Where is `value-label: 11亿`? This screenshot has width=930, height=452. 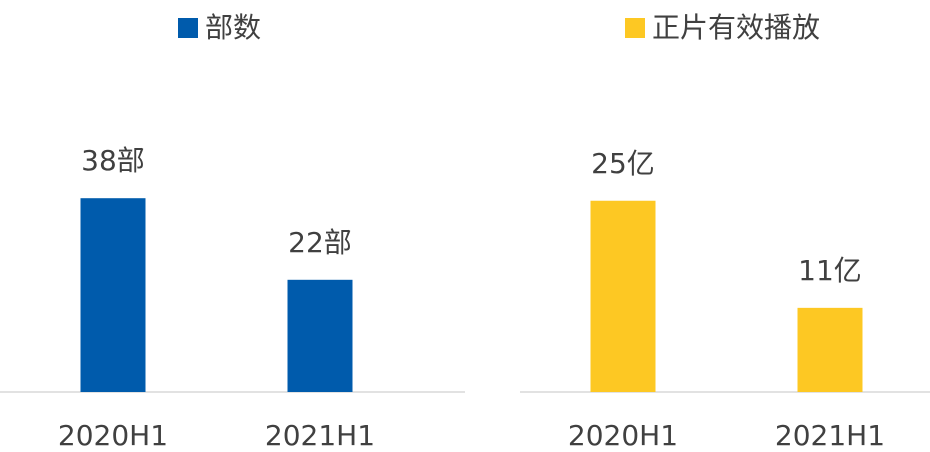
value-label: 11亿 is located at coordinates (830, 270).